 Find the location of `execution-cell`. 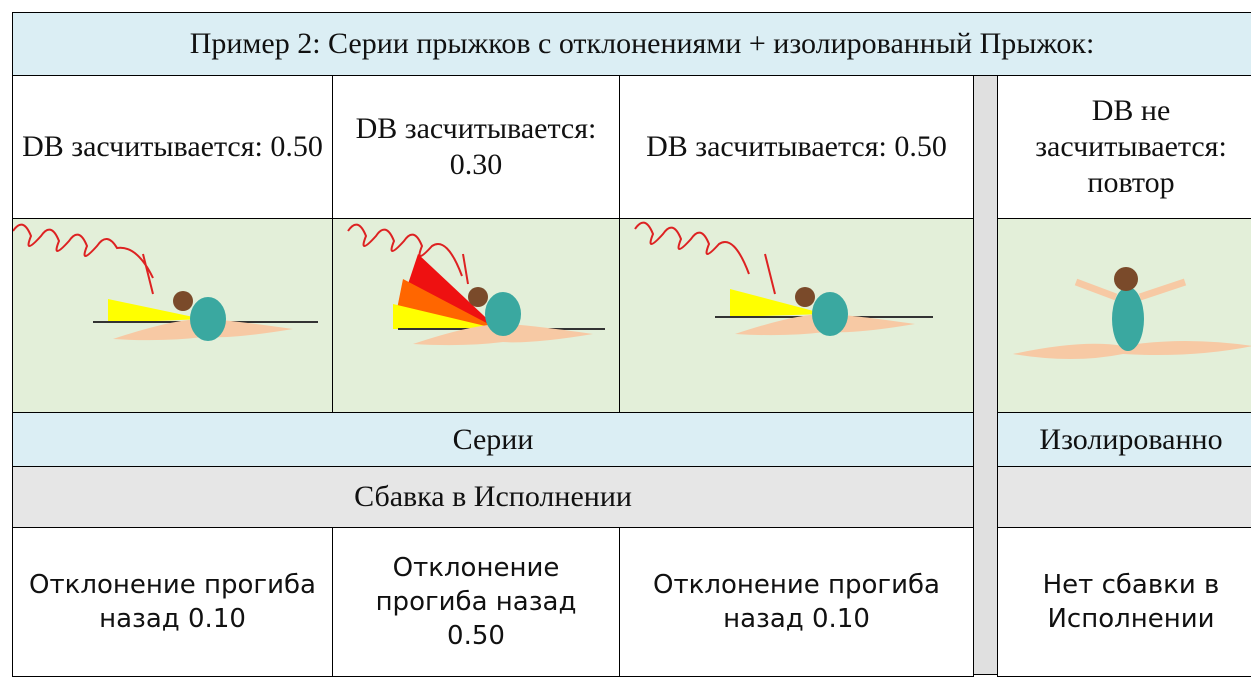

execution-cell is located at coordinates (1124, 497).